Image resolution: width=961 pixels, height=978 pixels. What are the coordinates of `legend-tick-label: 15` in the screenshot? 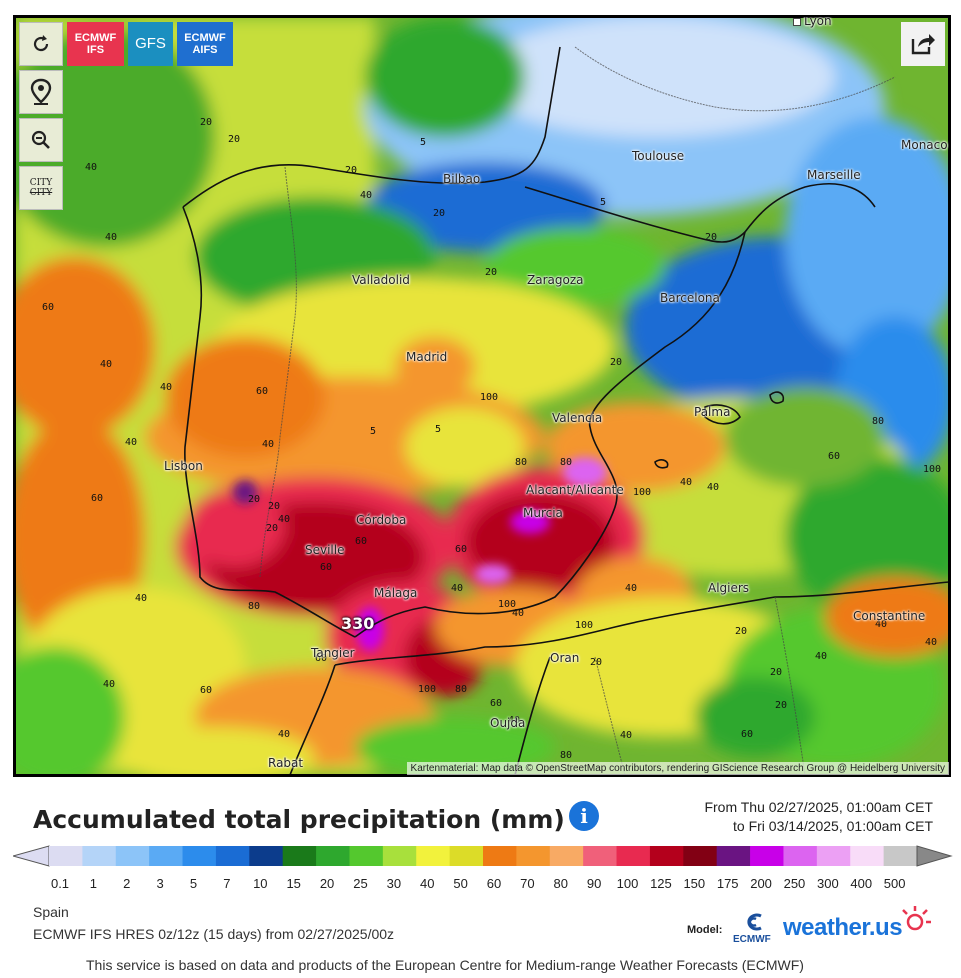 It's located at (293, 883).